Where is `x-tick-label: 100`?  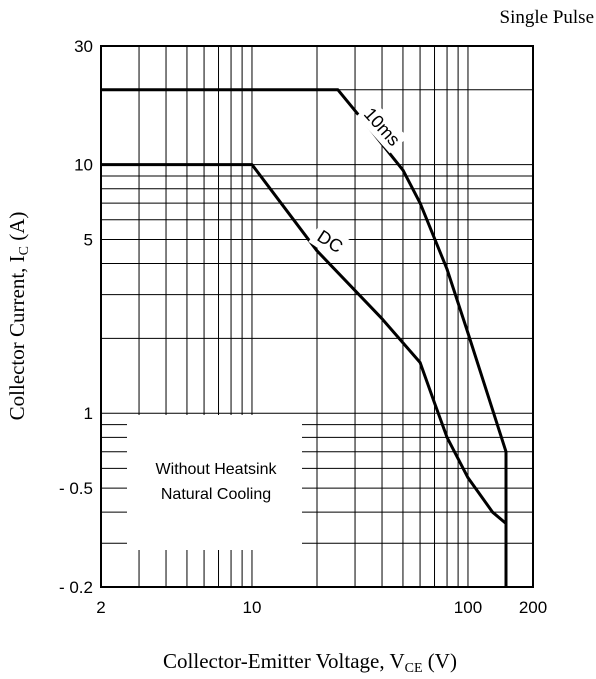
x-tick-label: 100 is located at coordinates (468, 607).